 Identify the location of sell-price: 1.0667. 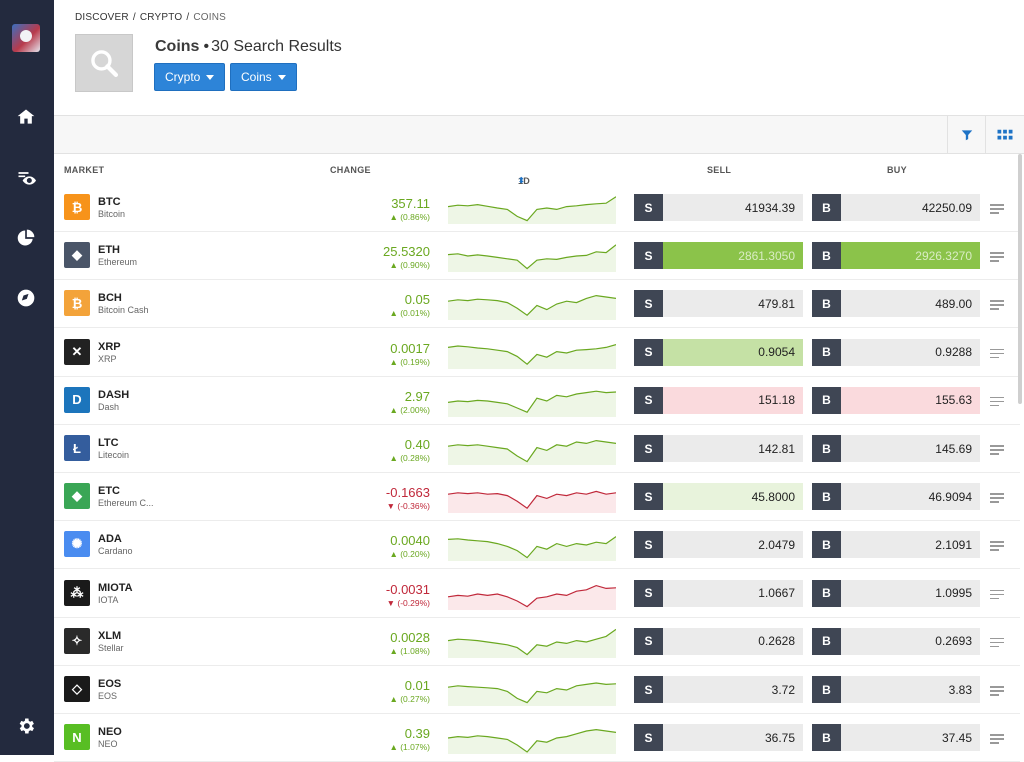
(733, 593).